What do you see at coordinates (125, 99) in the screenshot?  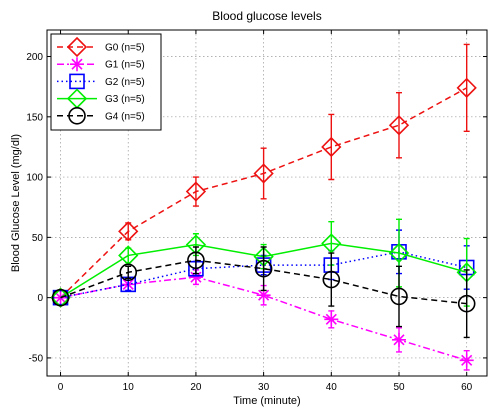 I see `legend-label: G3 (n=5)` at bounding box center [125, 99].